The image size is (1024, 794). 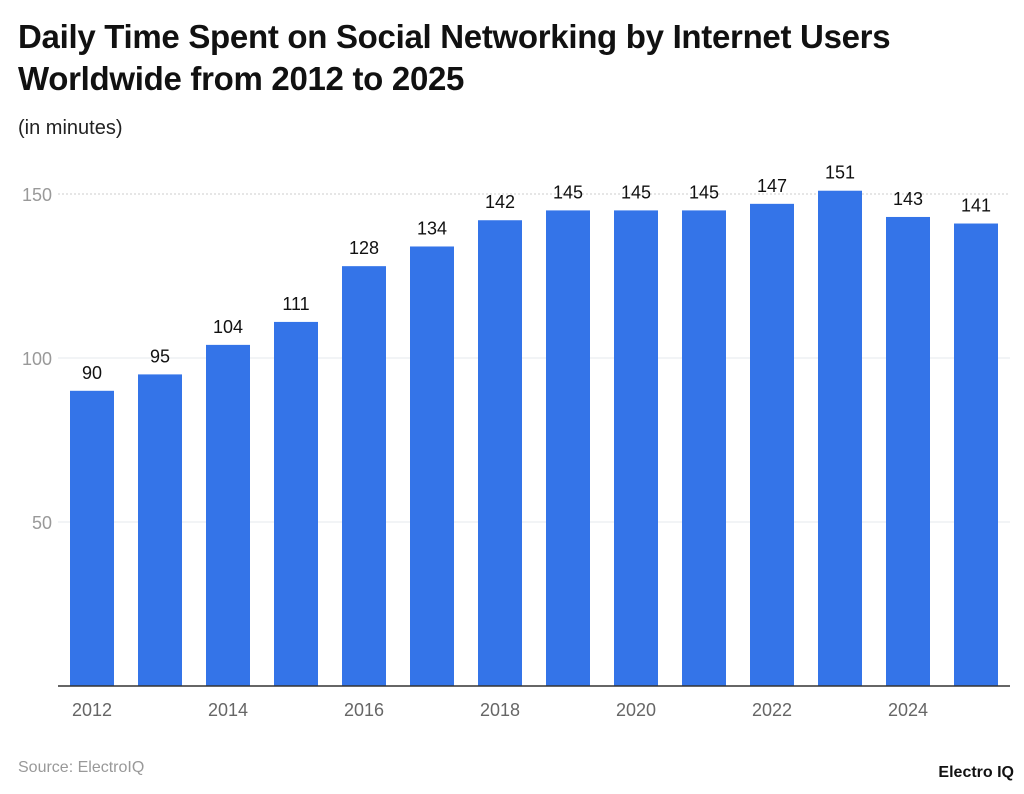 I want to click on bar-2024, so click(x=908, y=451).